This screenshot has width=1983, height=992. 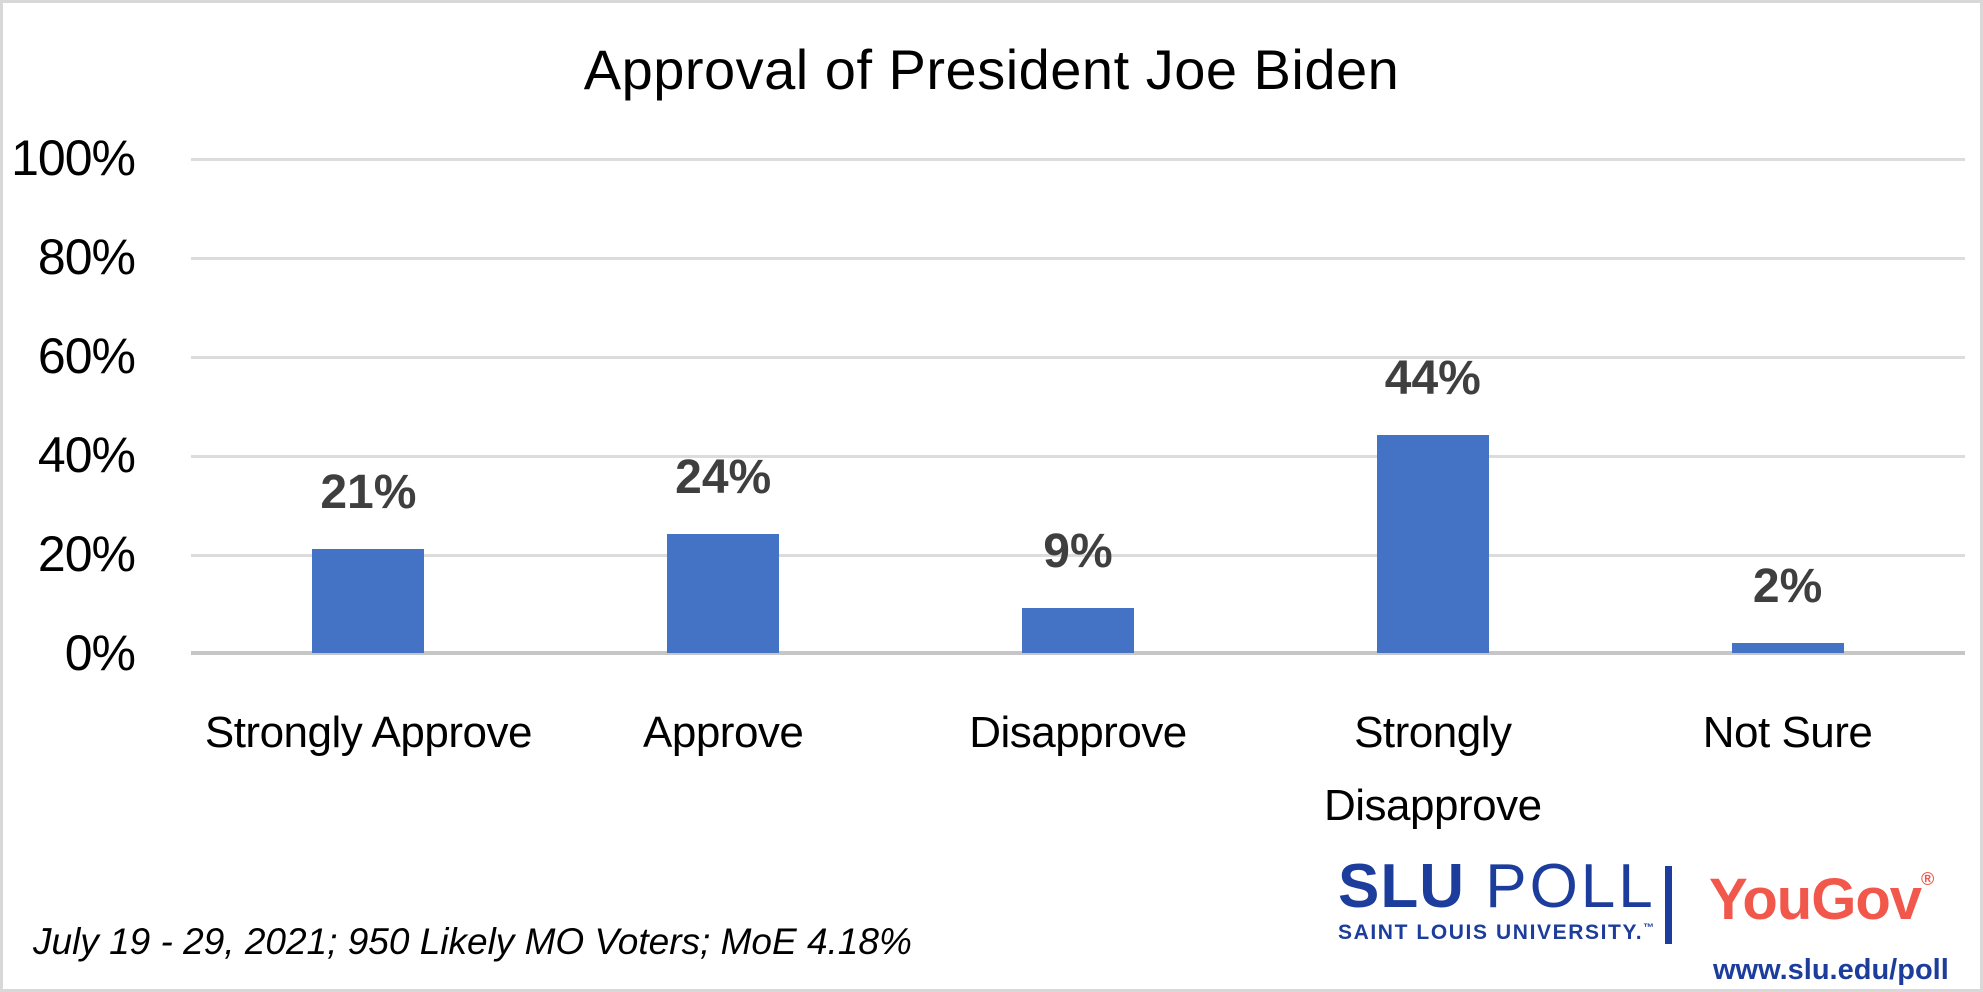 What do you see at coordinates (1433, 769) in the screenshot?
I see `category-label: Strongly Disapprove` at bounding box center [1433, 769].